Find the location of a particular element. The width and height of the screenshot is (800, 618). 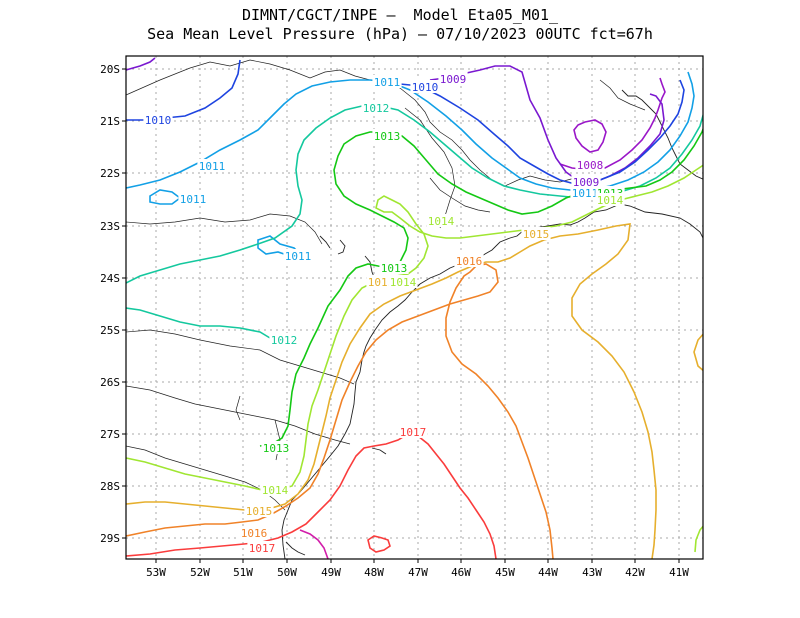

lat-tick-label: 28S is located at coordinates (110, 486).